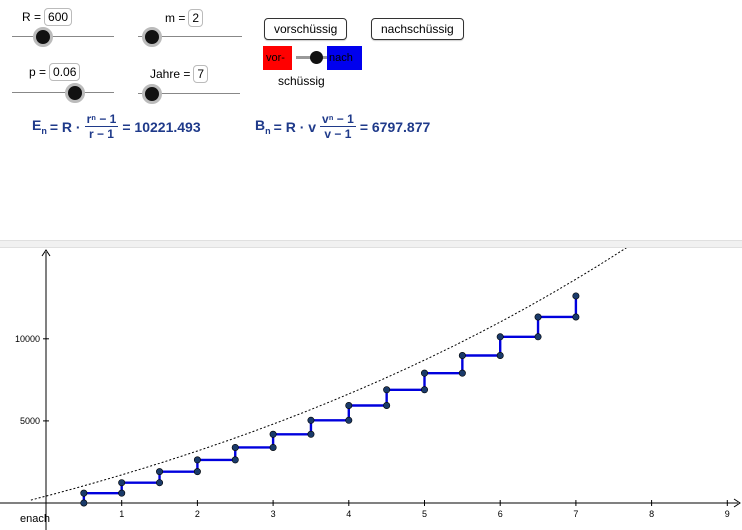  What do you see at coordinates (295, 126) in the screenshot?
I see `formula-bn-eq: = R · v` at bounding box center [295, 126].